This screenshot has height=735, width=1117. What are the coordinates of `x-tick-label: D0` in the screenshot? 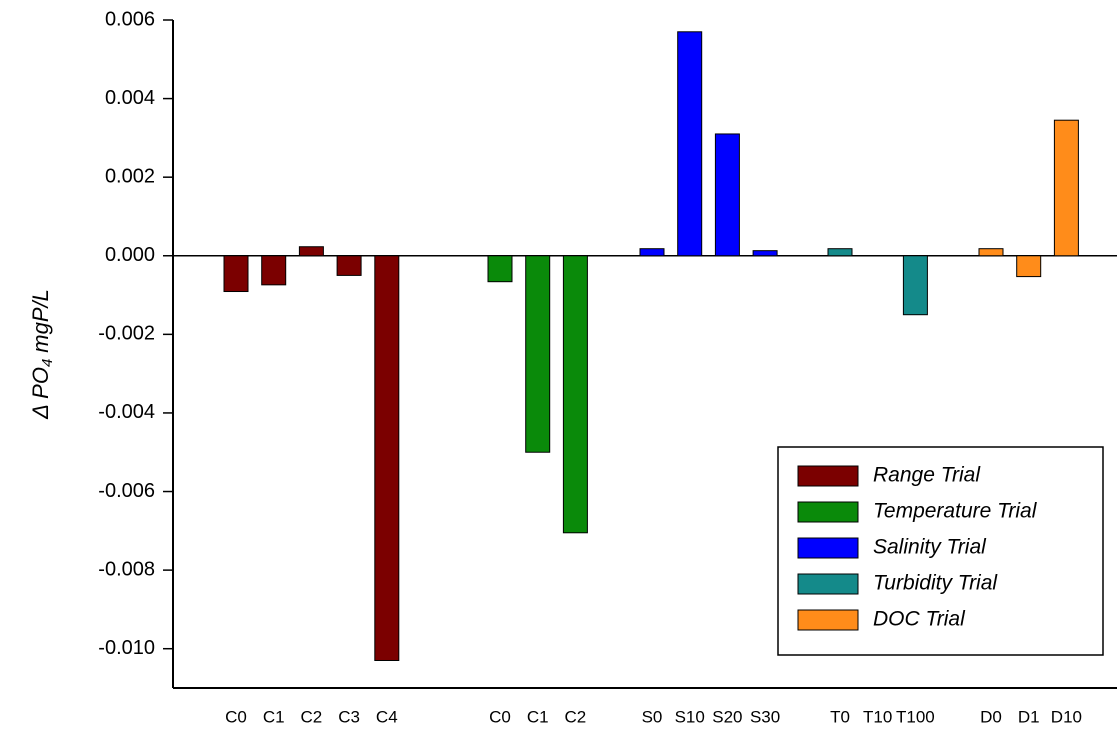 It's located at (991, 716).